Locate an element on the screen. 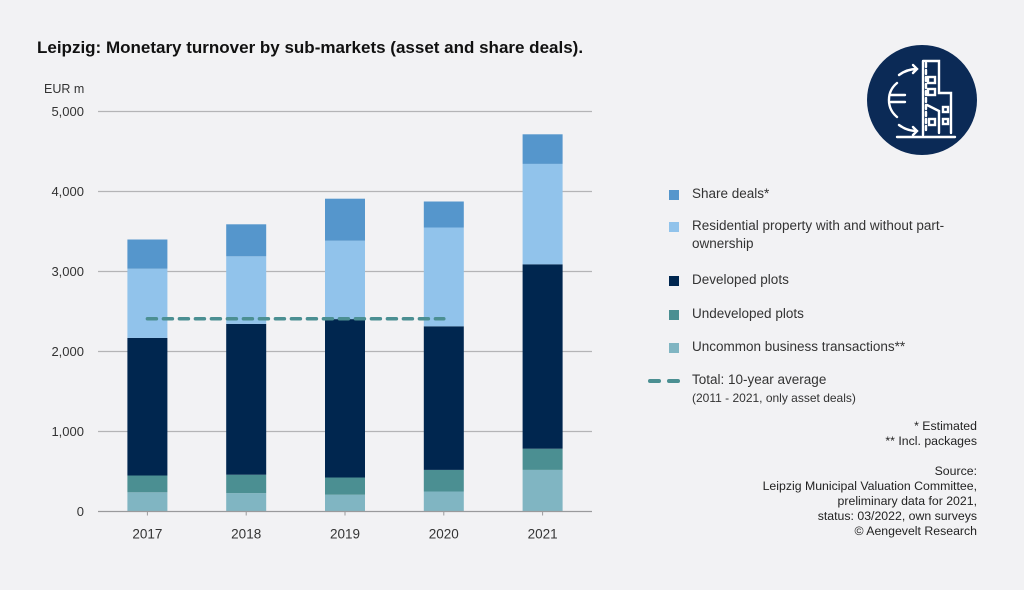 Image resolution: width=1024 pixels, height=590 pixels. legend-swatch-uncommon is located at coordinates (674, 348).